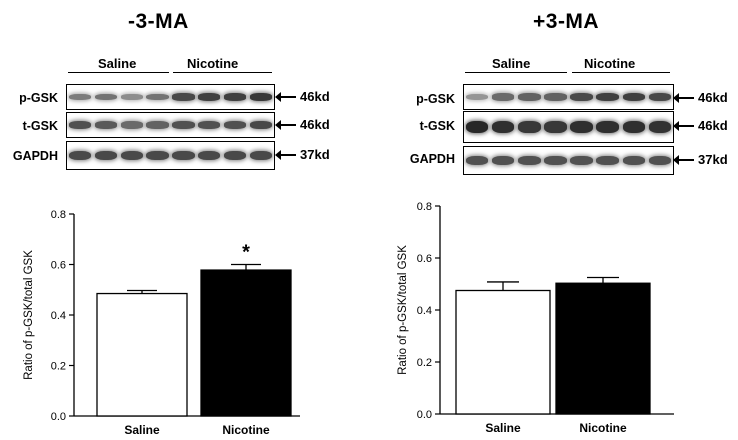 The height and width of the screenshot is (440, 738). I want to click on row-label-t-gsk-right: t-GSK, so click(437, 126).